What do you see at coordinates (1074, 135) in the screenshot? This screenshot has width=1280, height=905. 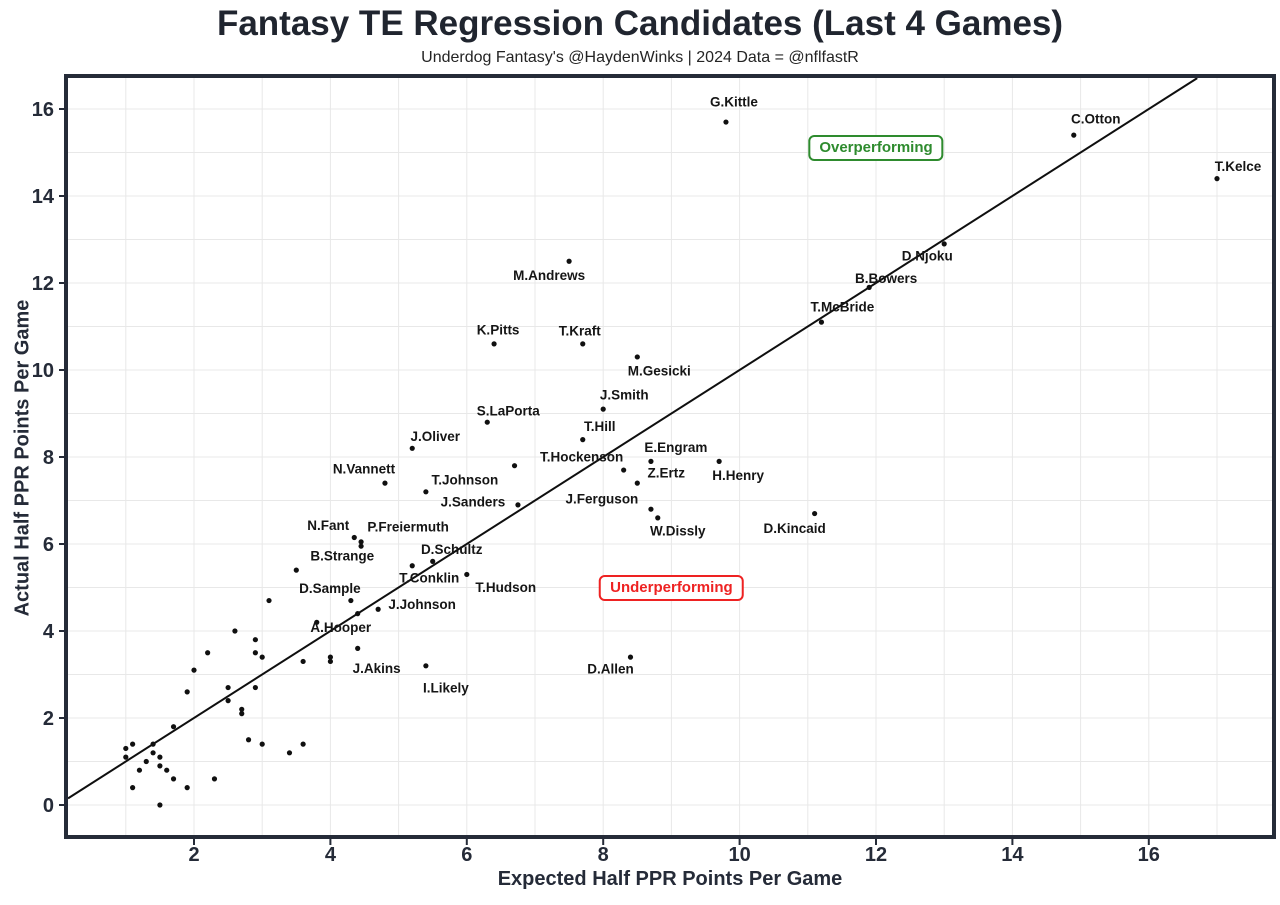 I see `point-c-otton` at bounding box center [1074, 135].